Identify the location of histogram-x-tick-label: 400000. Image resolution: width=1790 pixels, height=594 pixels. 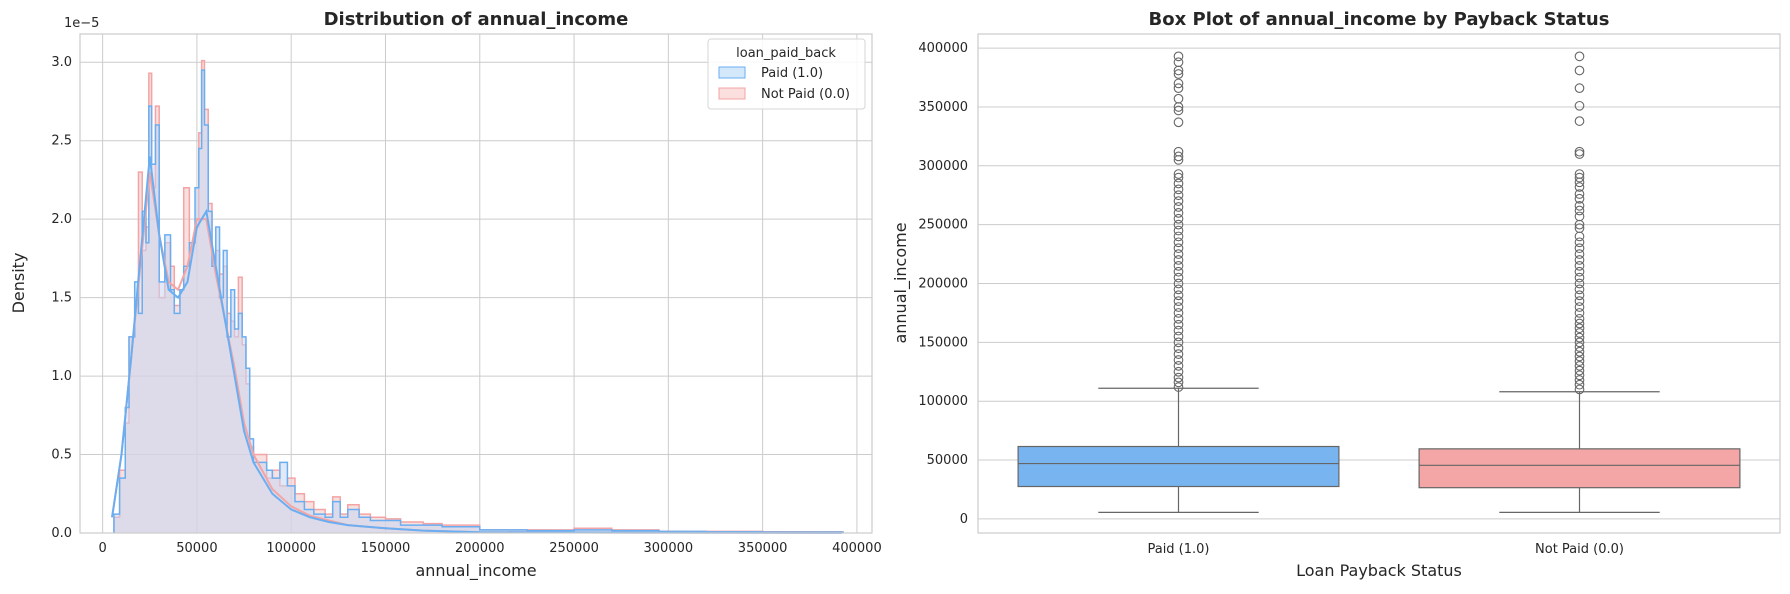
(857, 548).